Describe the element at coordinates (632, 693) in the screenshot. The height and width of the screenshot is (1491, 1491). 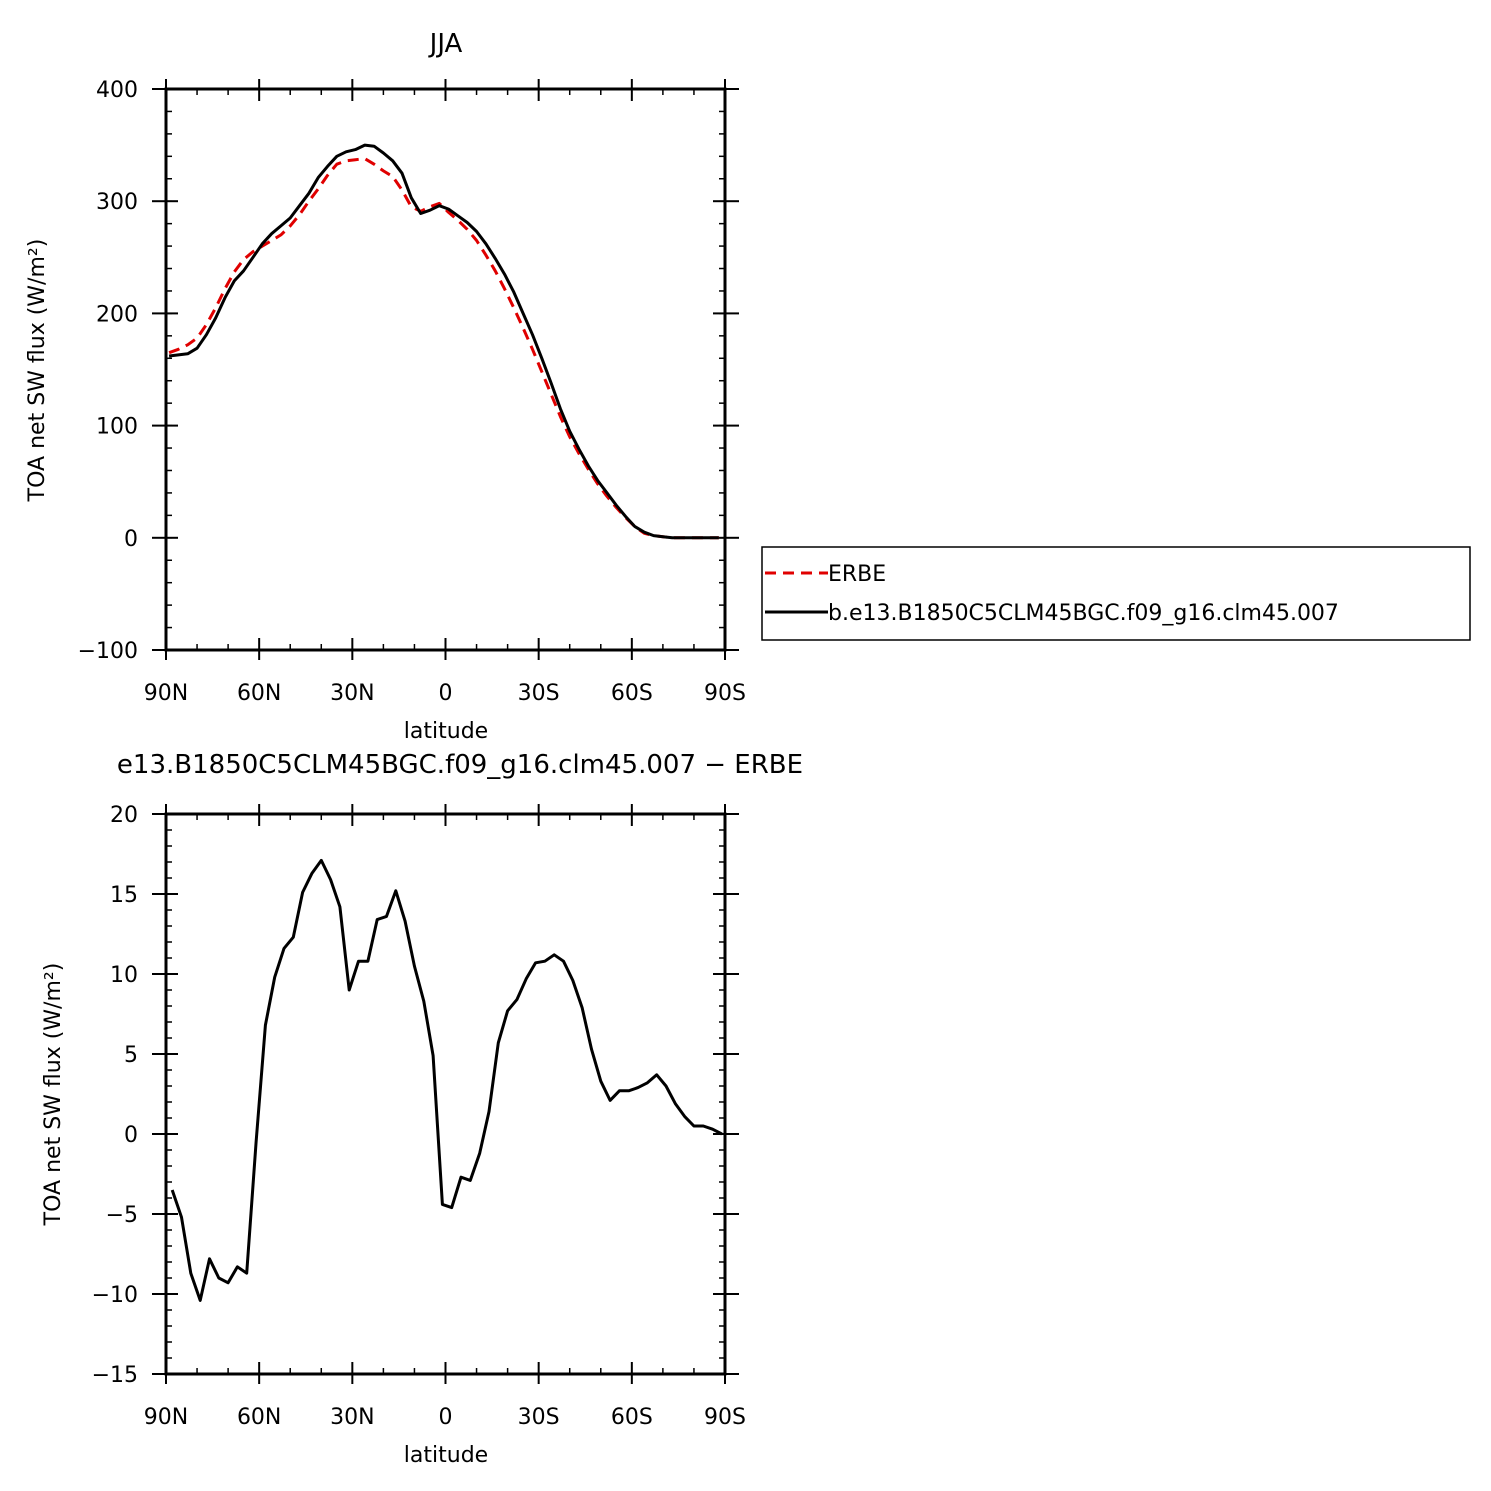
I see `top-x-tick-label: 60S` at that location.